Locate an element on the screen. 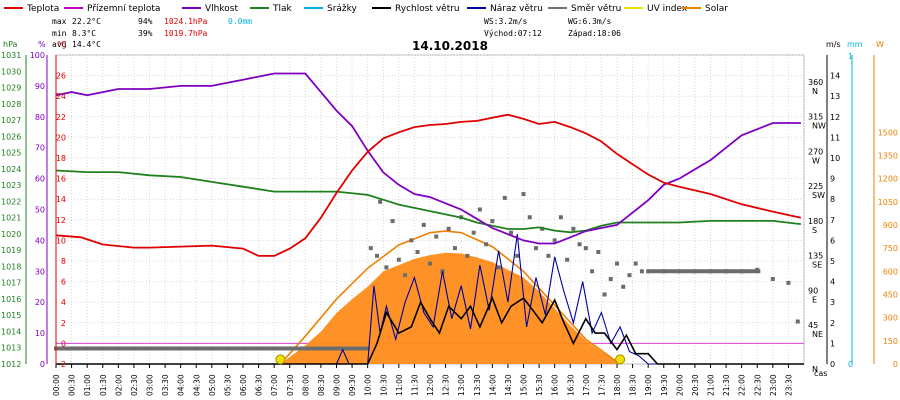 The image size is (900, 400). x-tick-label: 04:00 is located at coordinates (181, 385).